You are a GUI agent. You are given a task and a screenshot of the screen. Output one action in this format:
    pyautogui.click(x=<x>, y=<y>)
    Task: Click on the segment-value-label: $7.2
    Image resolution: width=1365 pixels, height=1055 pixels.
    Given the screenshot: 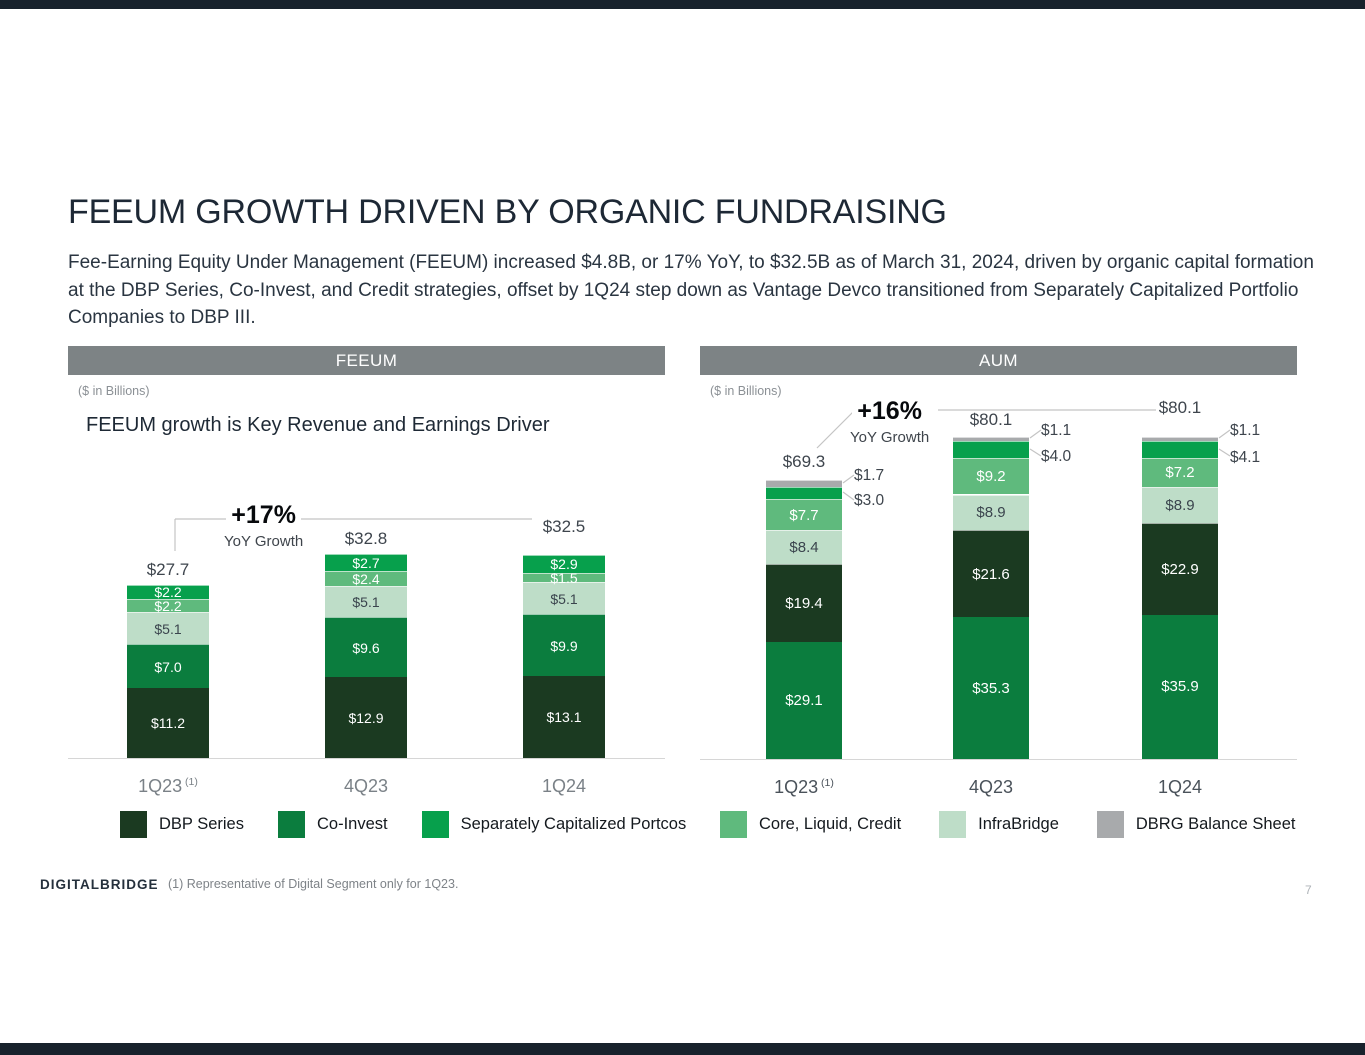 What is the action you would take?
    pyautogui.click(x=1180, y=473)
    